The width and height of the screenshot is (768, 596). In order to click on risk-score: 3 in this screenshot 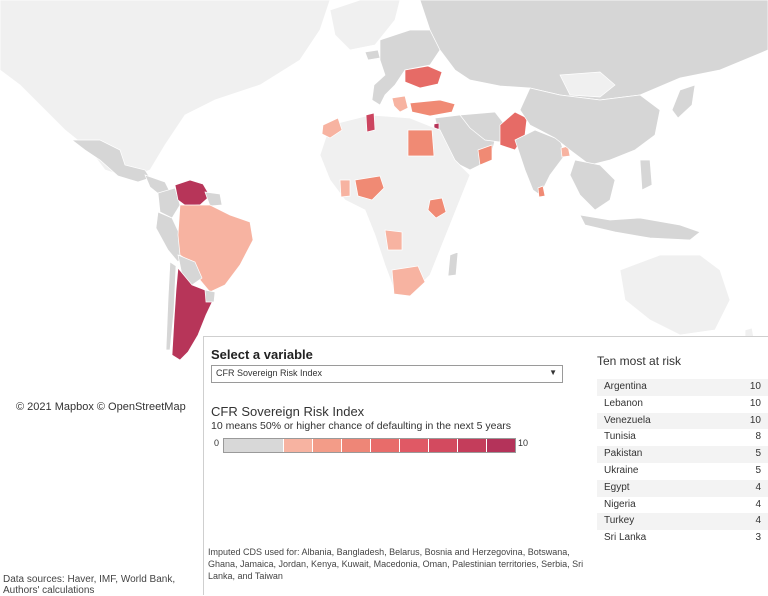, I will do `click(758, 538)`.